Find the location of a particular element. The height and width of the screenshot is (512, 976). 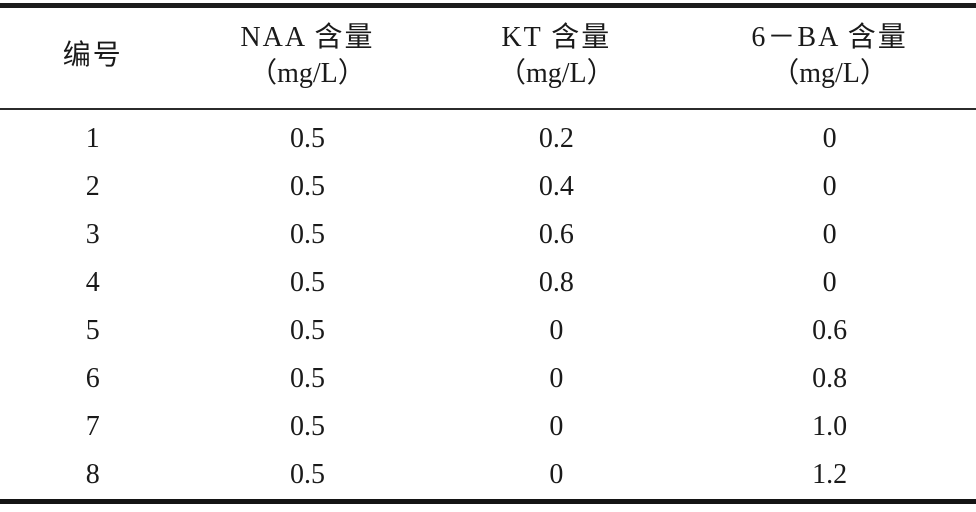

column-label: KT 含量 is located at coordinates (556, 37).